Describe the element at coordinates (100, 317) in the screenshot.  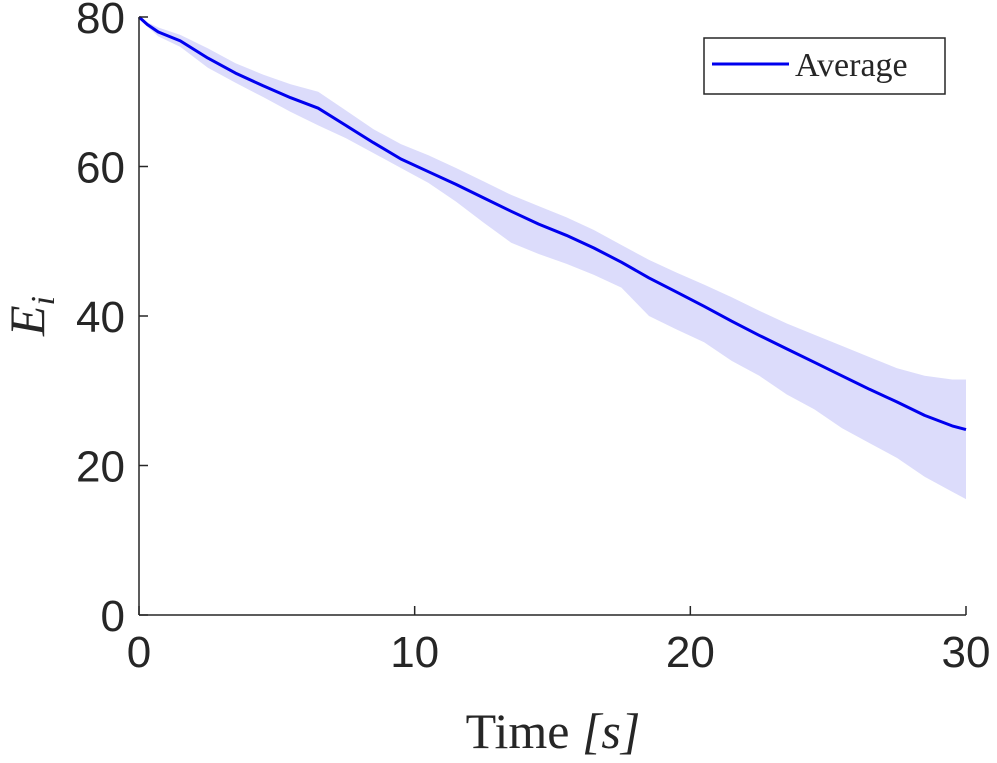
I see `y-tick-label: 40` at that location.